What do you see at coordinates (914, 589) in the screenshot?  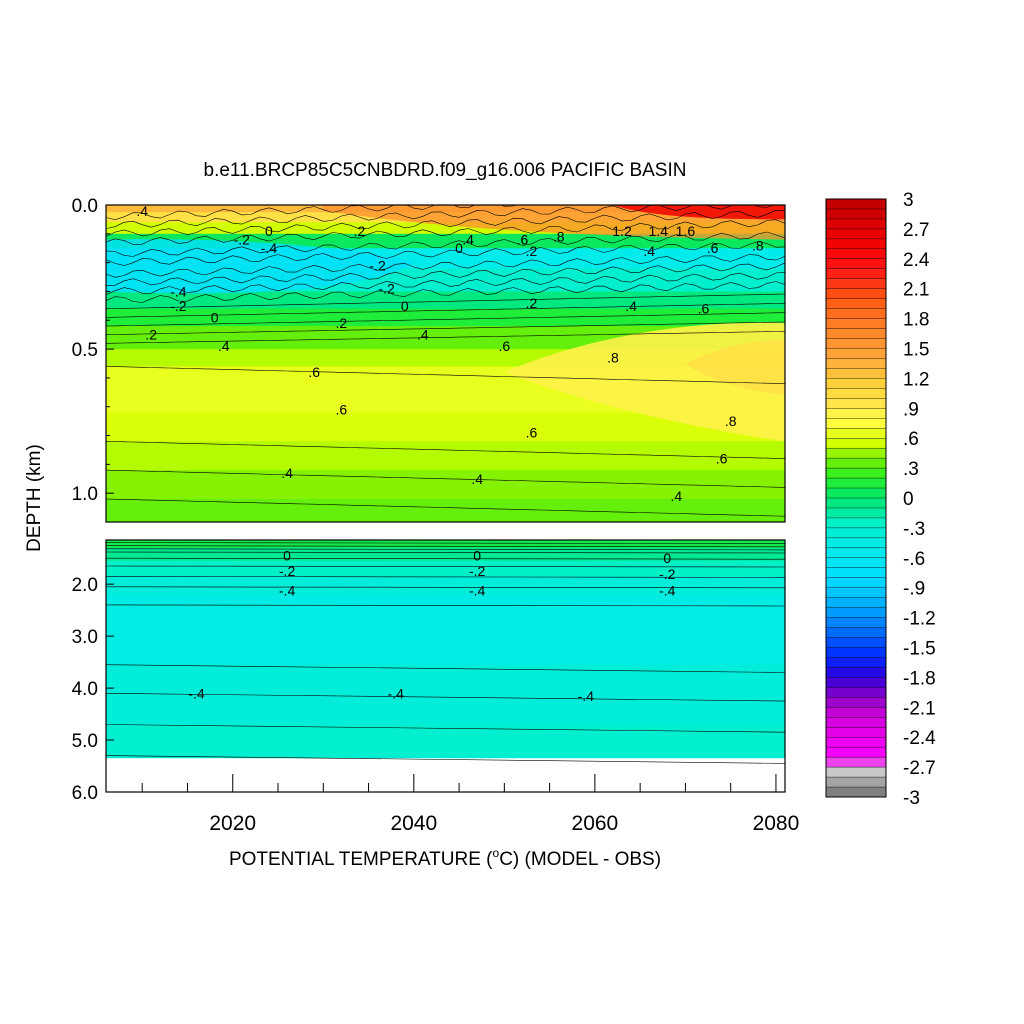 I see `colorbar-label: -.9` at bounding box center [914, 589].